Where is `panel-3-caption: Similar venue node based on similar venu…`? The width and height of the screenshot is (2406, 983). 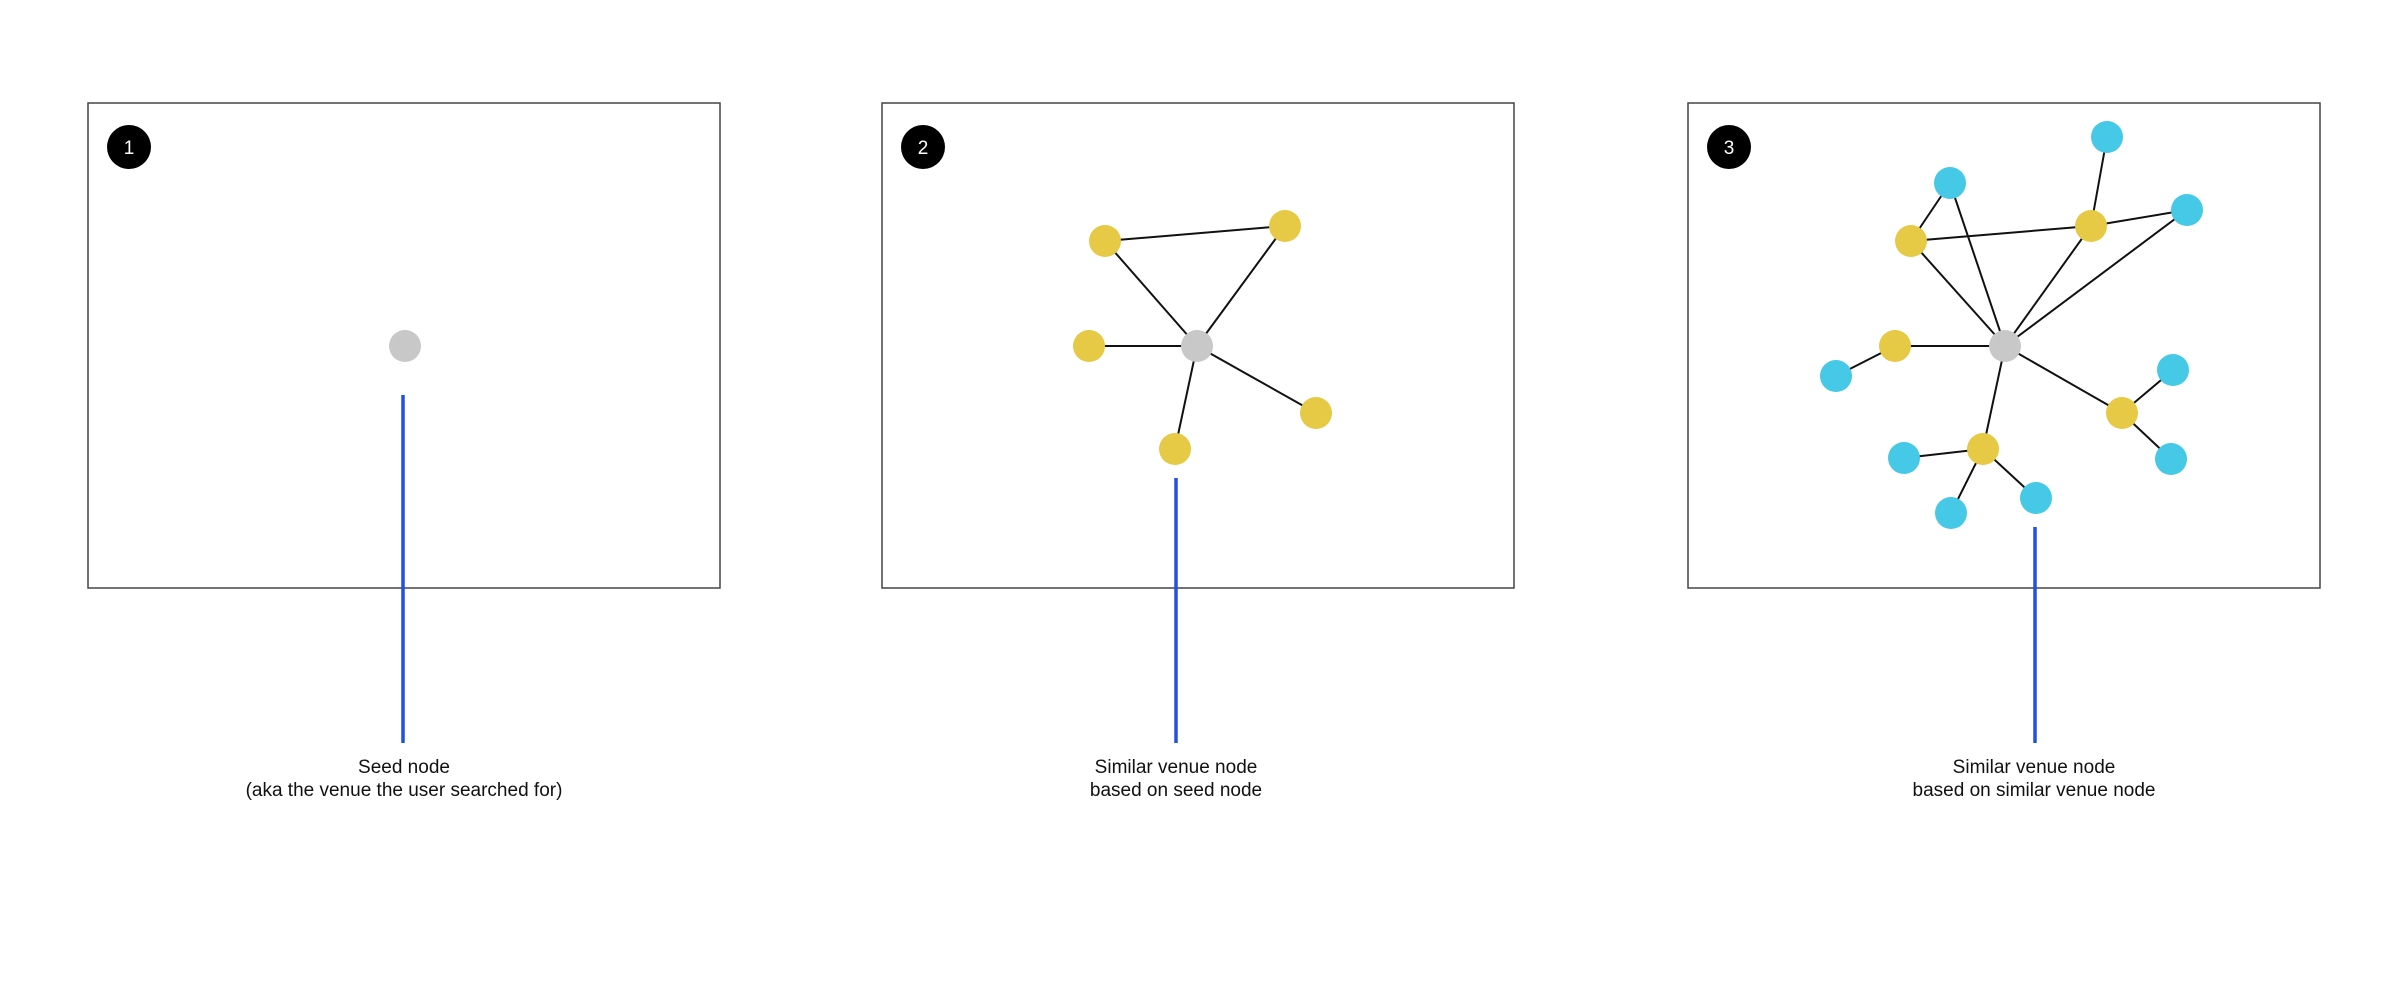
panel-3-caption: Similar venue node based on similar venu… is located at coordinates (2034, 779).